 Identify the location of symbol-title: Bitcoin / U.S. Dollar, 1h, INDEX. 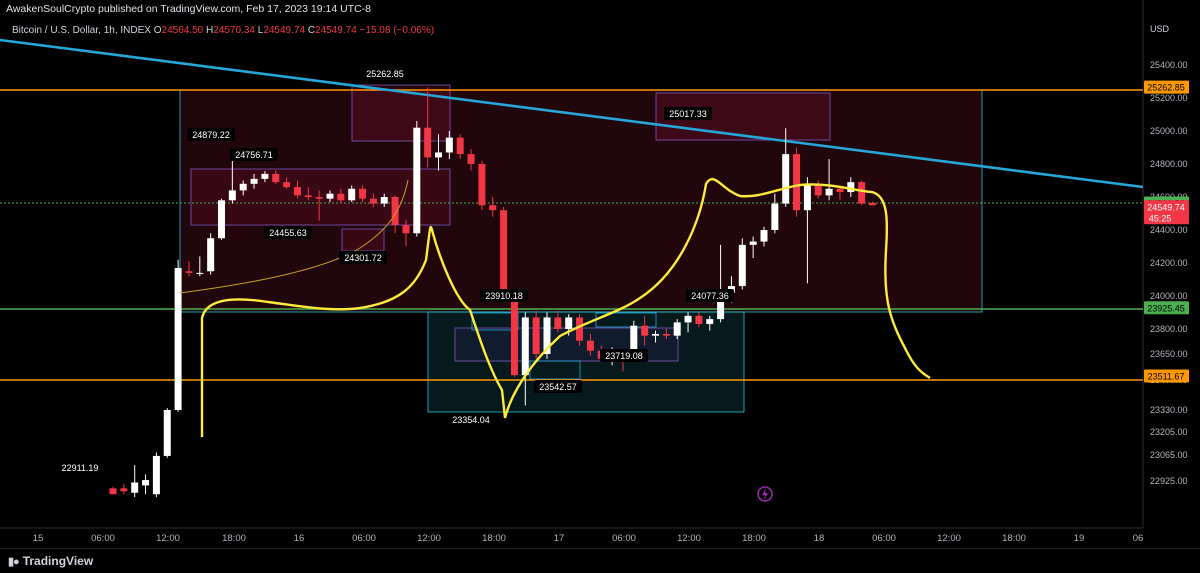
(81, 30).